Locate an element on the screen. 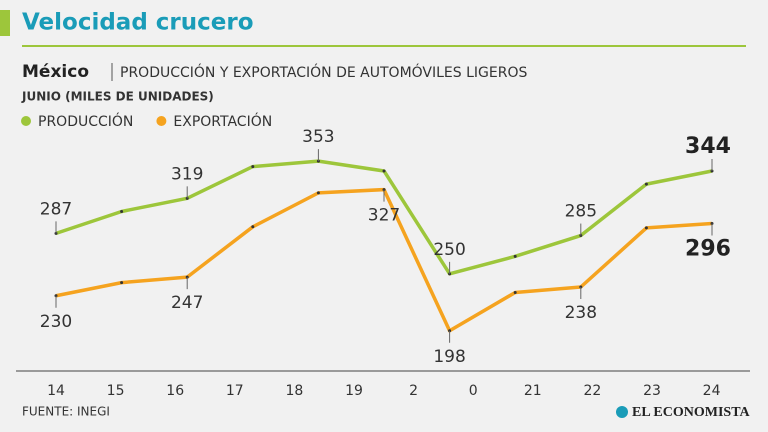 The image size is (768, 432). data-label: 285 is located at coordinates (581, 212).